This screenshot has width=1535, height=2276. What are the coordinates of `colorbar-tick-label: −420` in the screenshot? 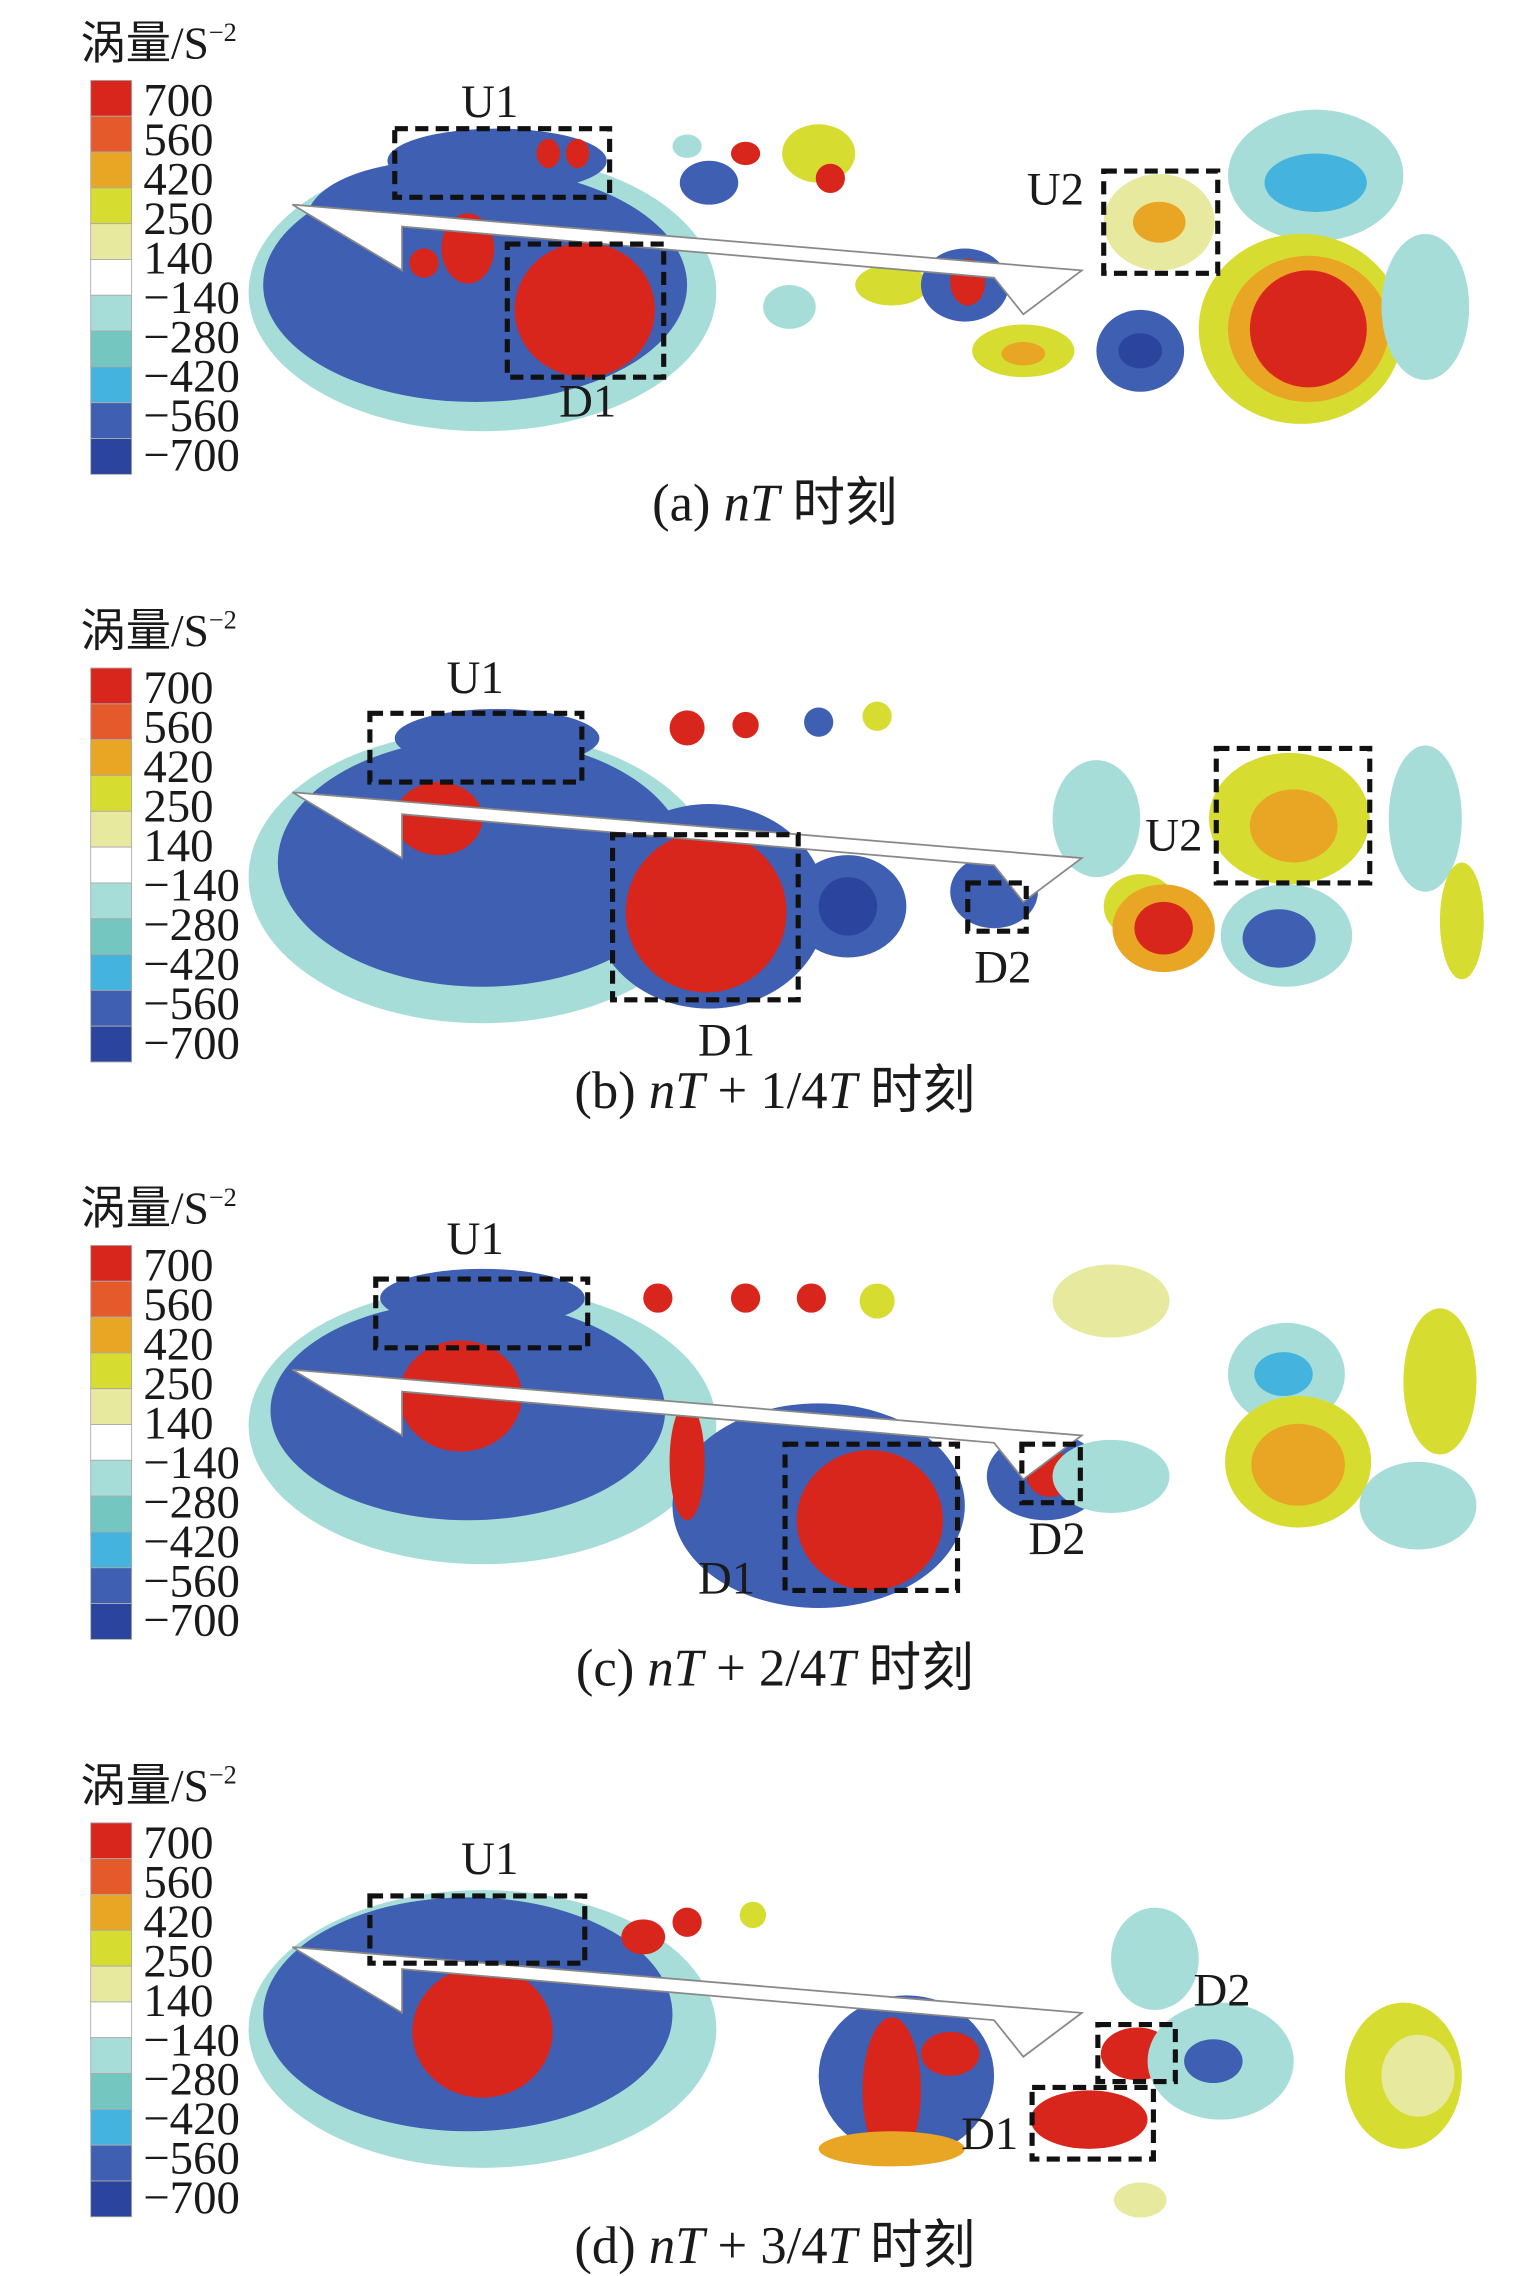 It's located at (191, 377).